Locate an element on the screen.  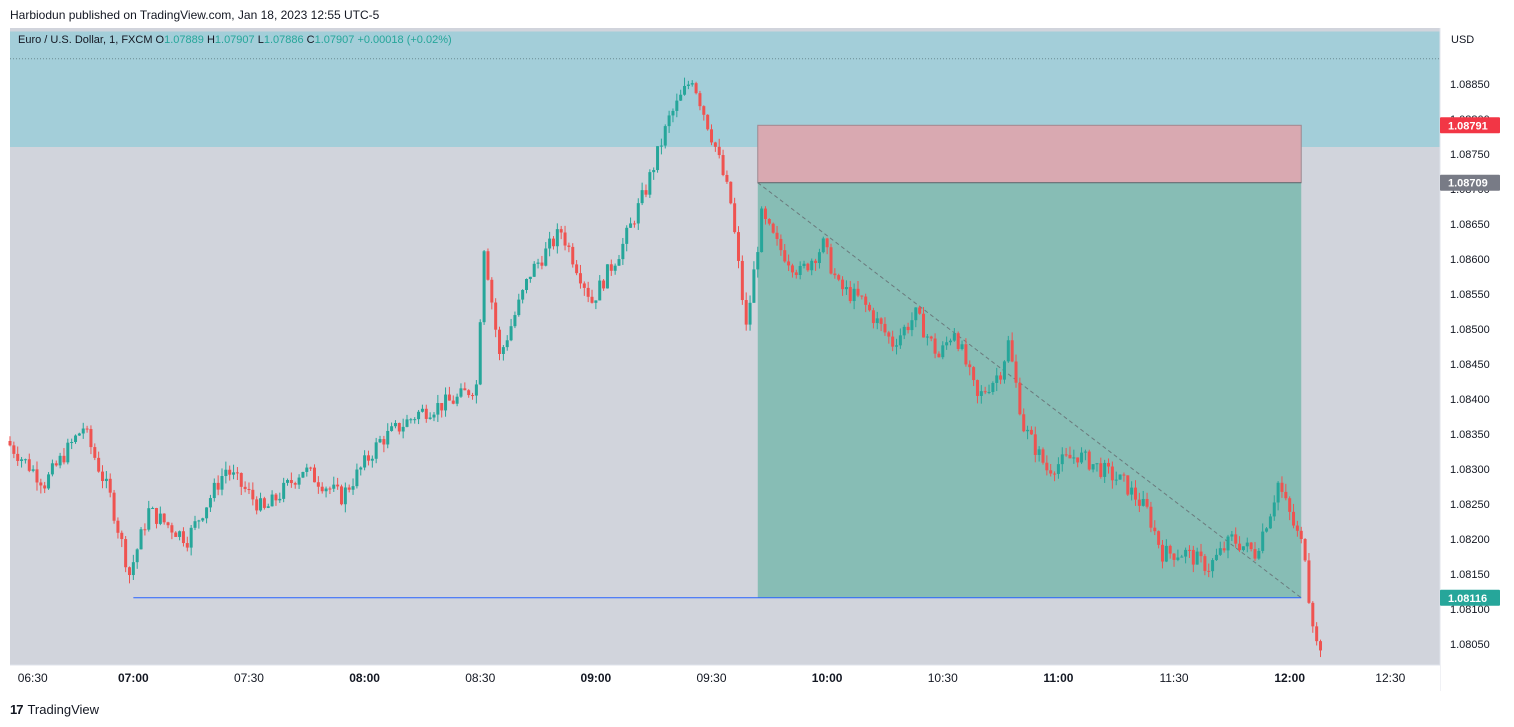
time-axis-background is located at coordinates (725, 678).